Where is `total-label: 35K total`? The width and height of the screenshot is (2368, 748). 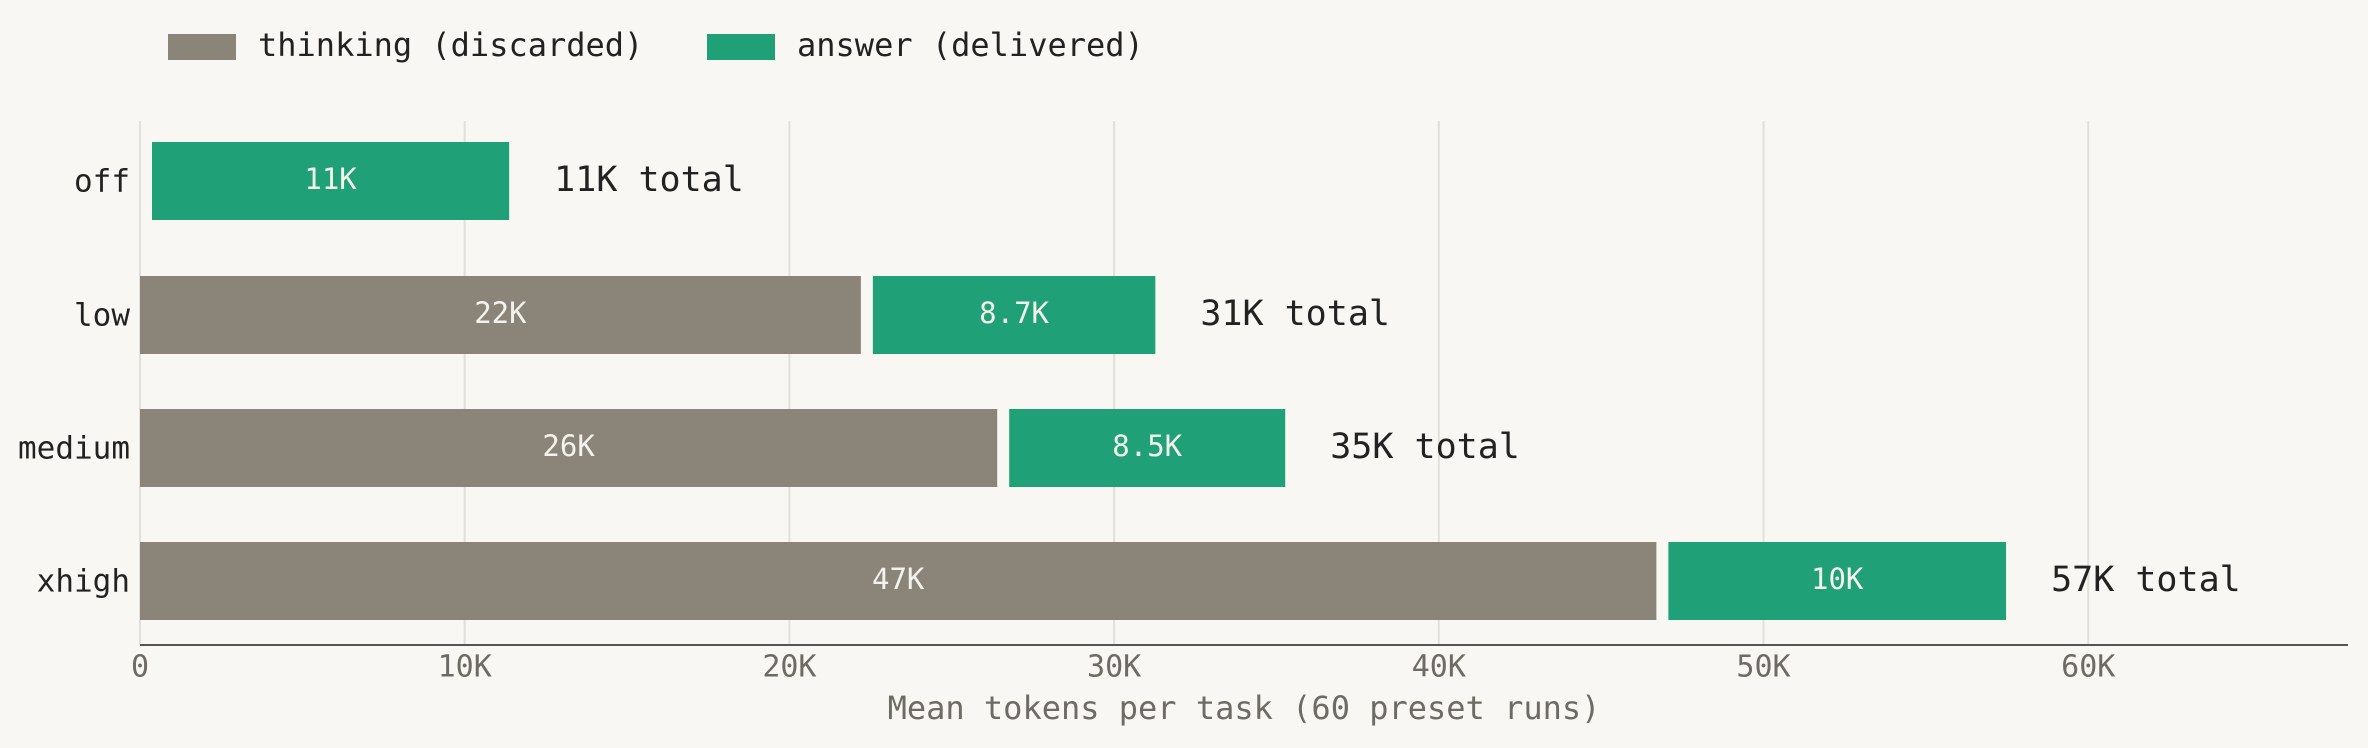 total-label: 35K total is located at coordinates (1425, 447).